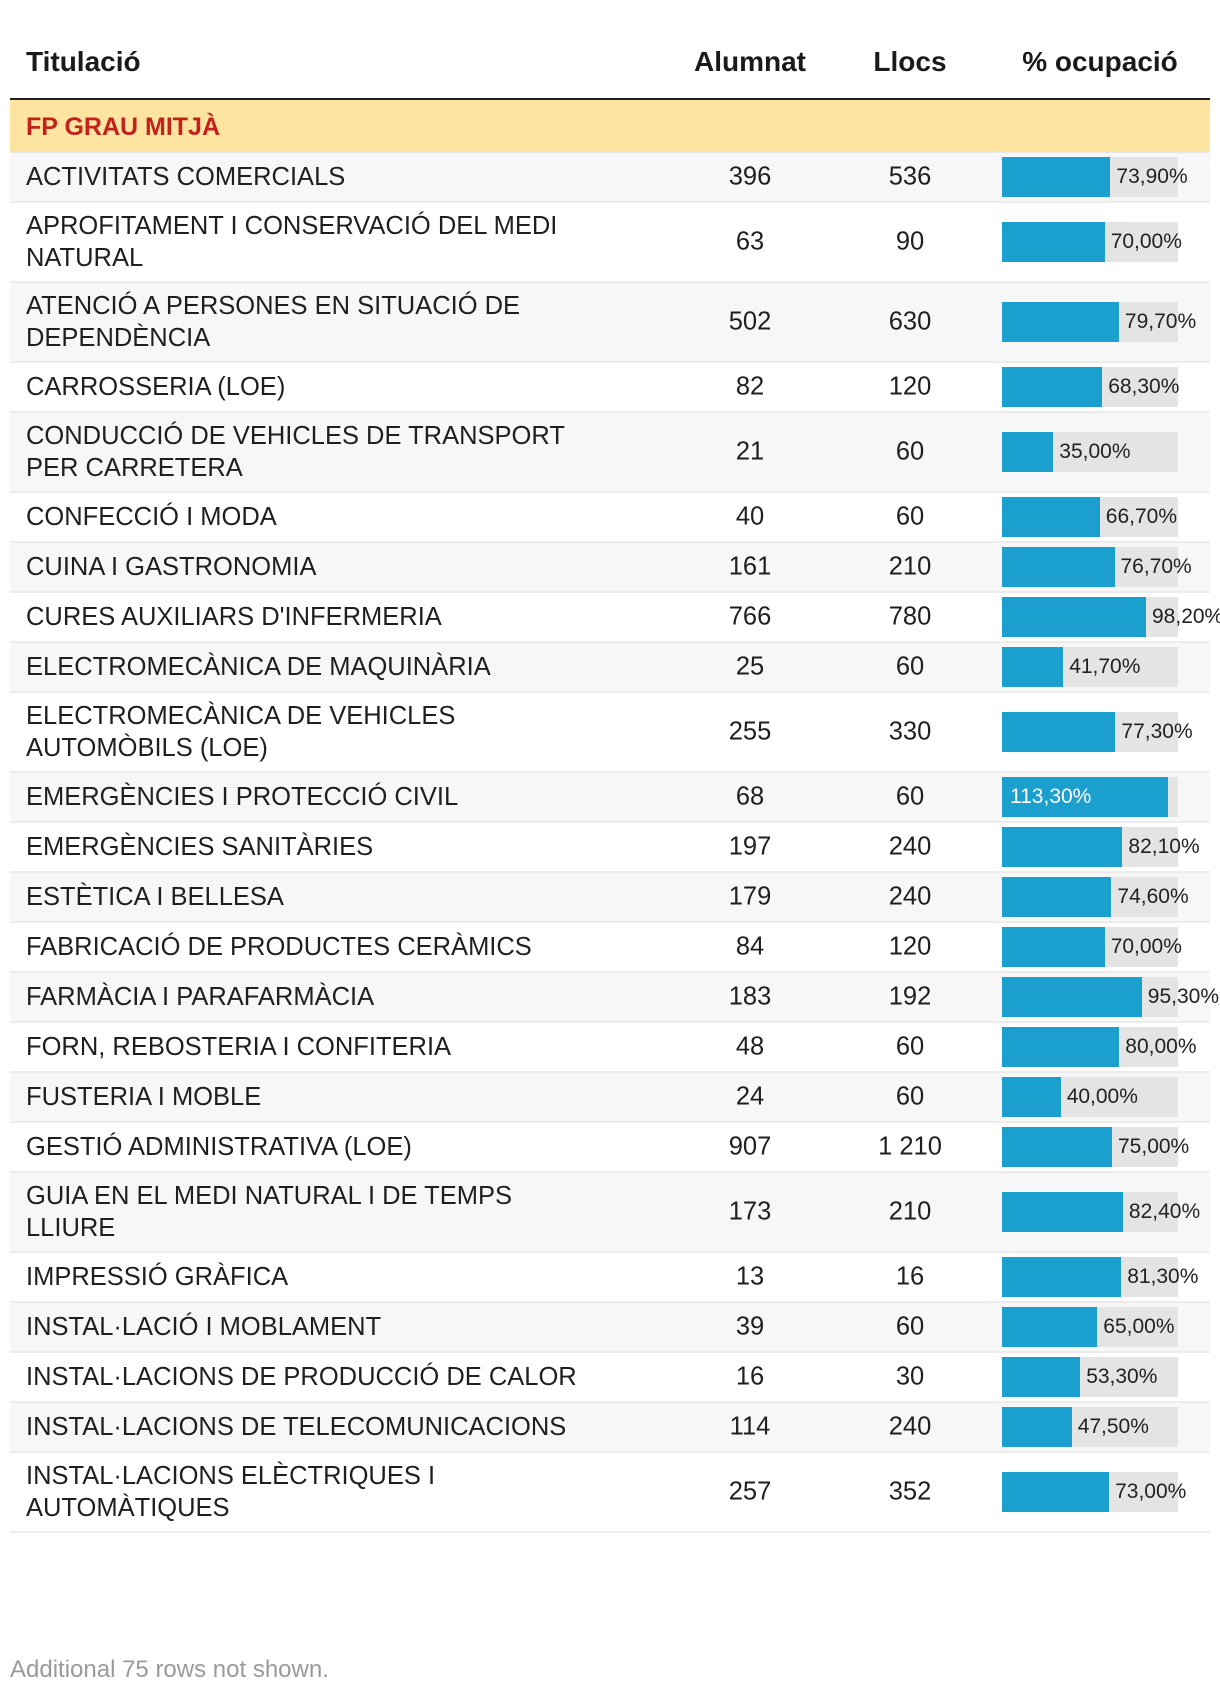 This screenshot has height=1700, width=1220. Describe the element at coordinates (171, 567) in the screenshot. I see `row-titulacio: CUINA I GASTRONOMIA` at that location.